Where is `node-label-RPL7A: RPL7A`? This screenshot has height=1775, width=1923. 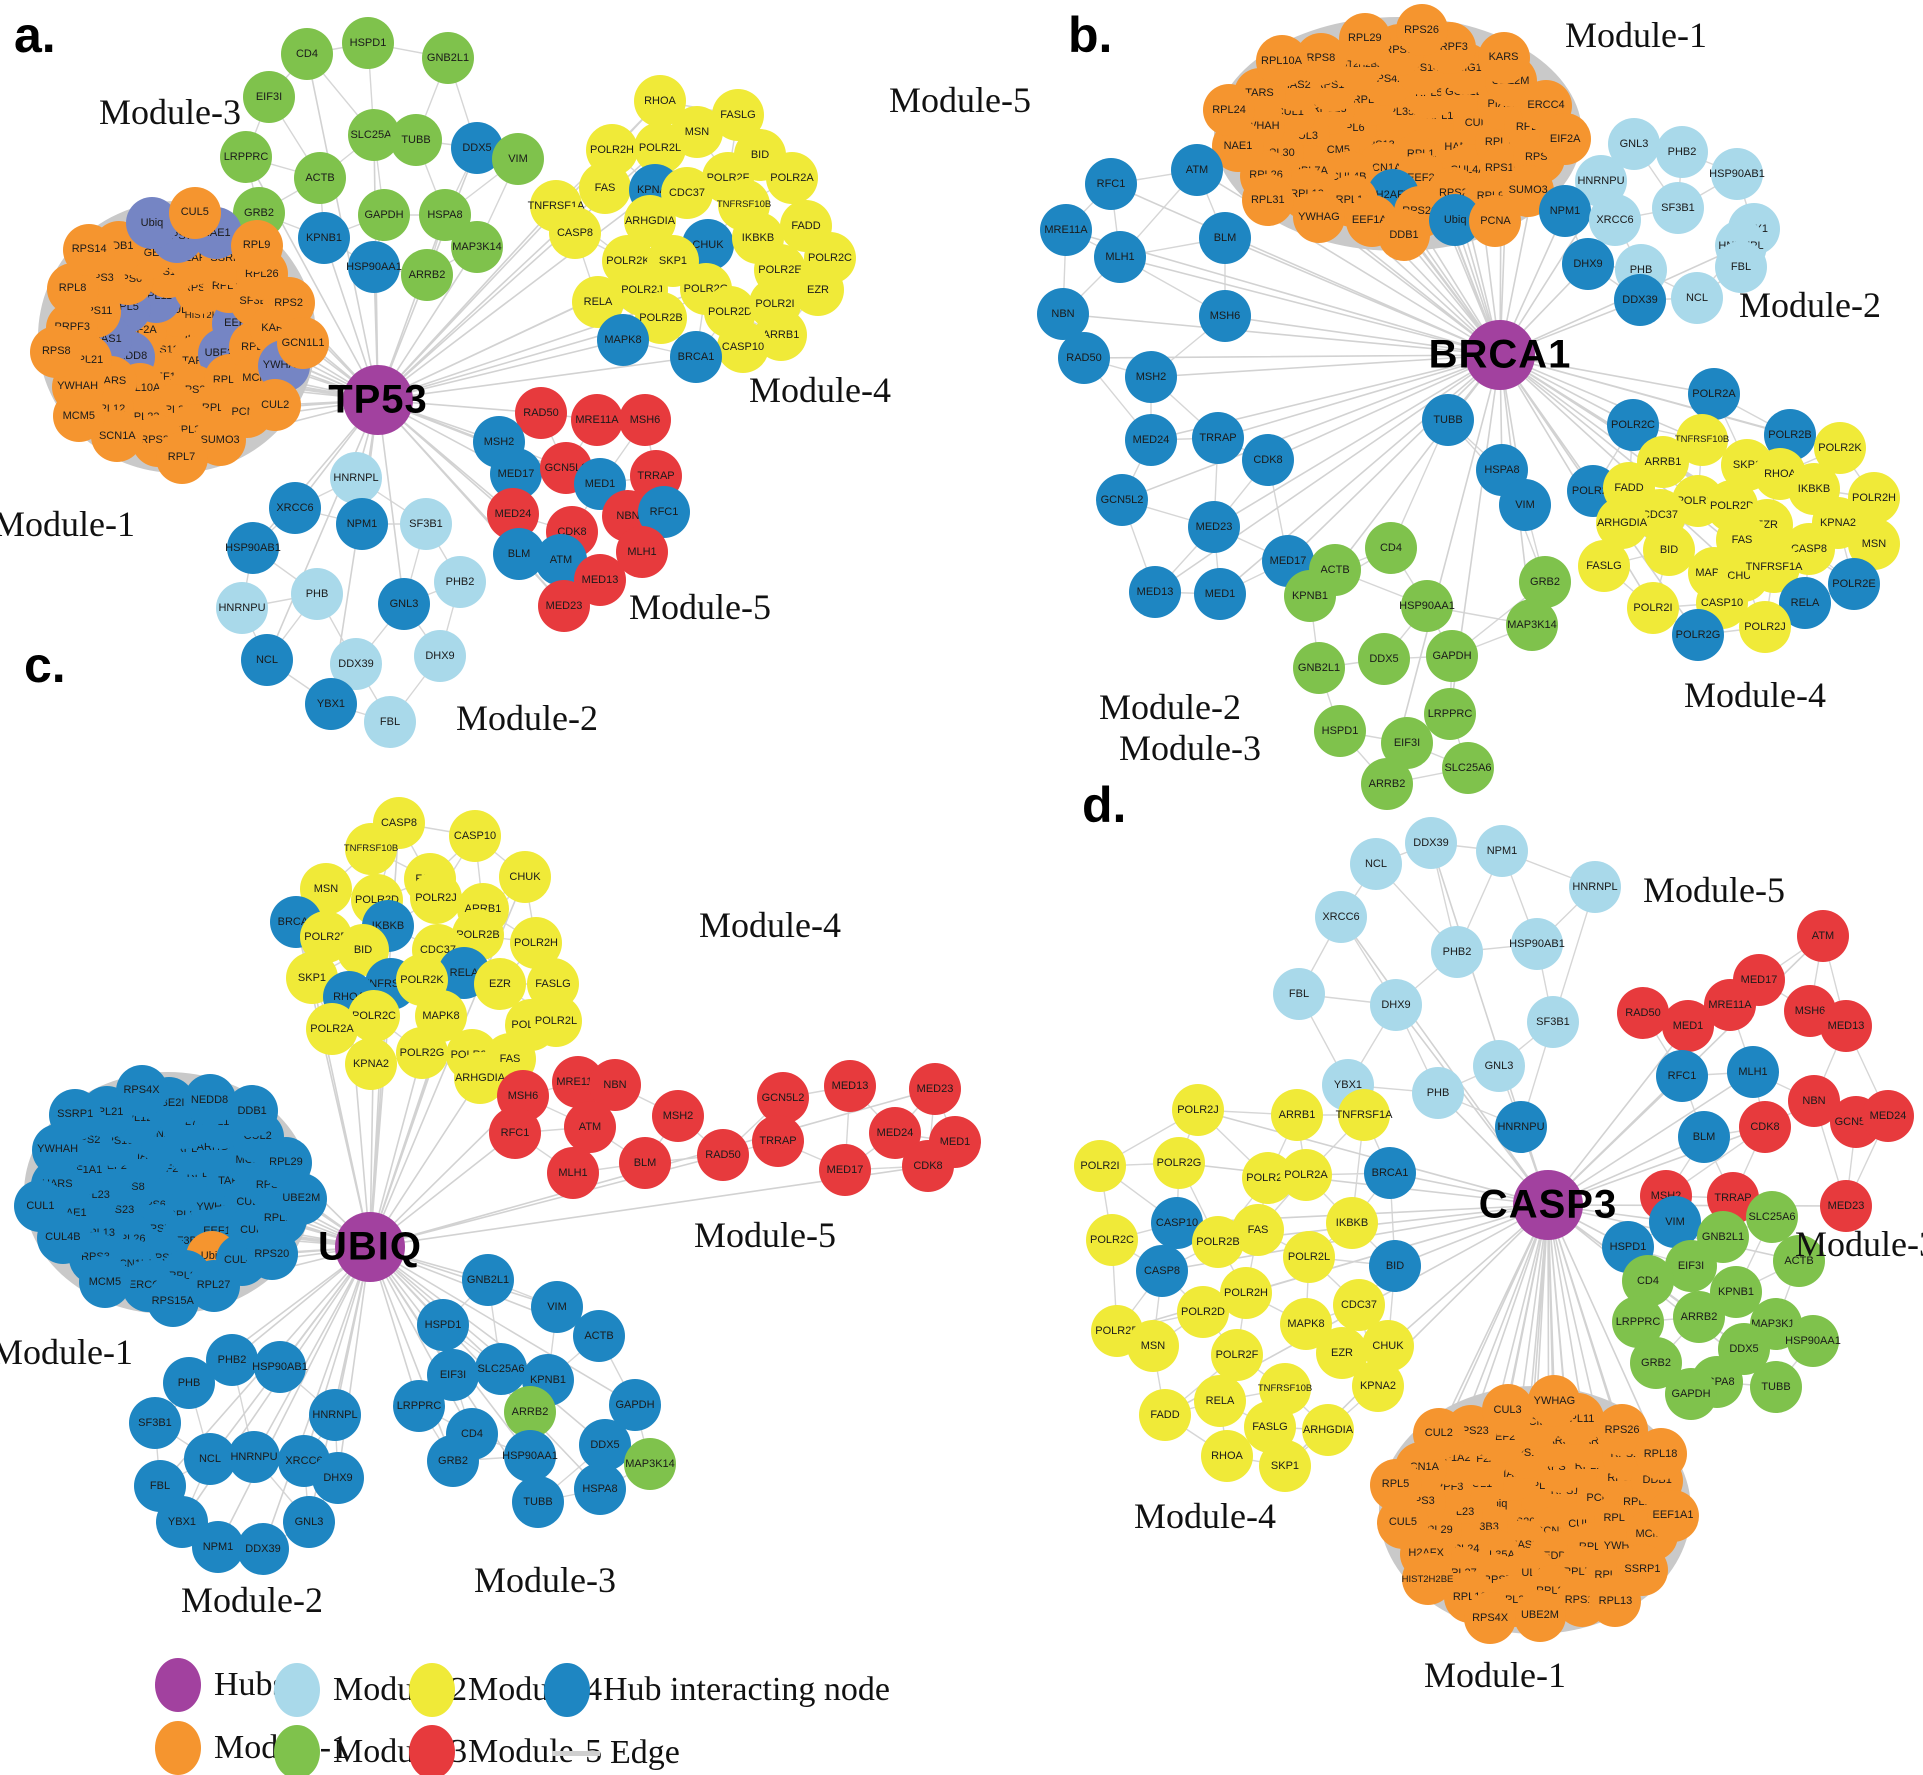
node-label-RPL7A: RPL7A is located at coordinates (187, 1122).